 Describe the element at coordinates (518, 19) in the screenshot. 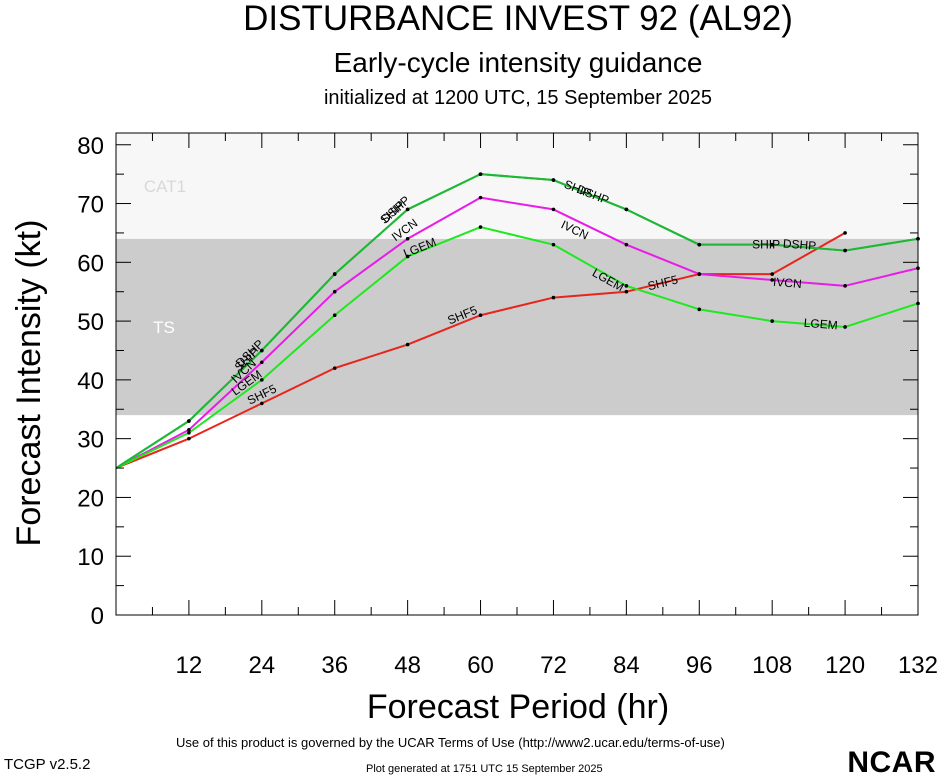

I see `chart-title: DISTURBANCE INVEST 92 (AL92)` at that location.